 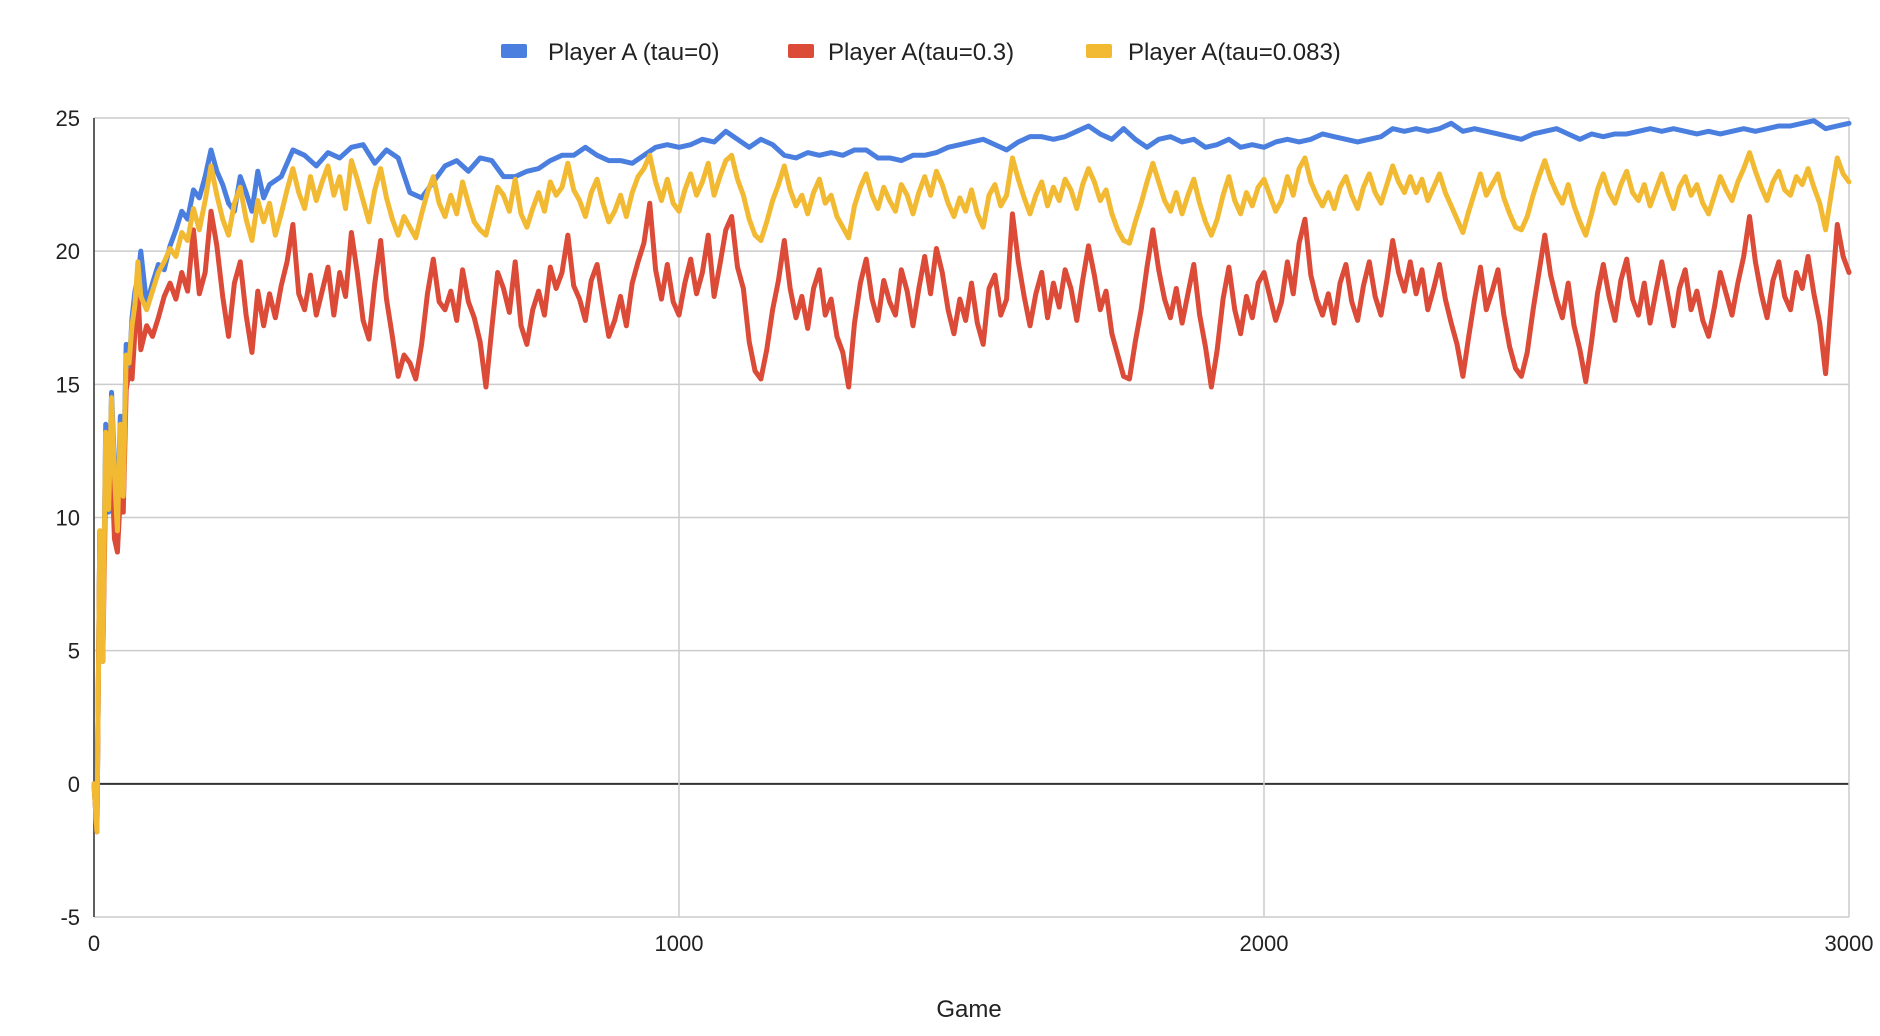 I want to click on legend-item: Player A (tau=0), so click(x=610, y=52).